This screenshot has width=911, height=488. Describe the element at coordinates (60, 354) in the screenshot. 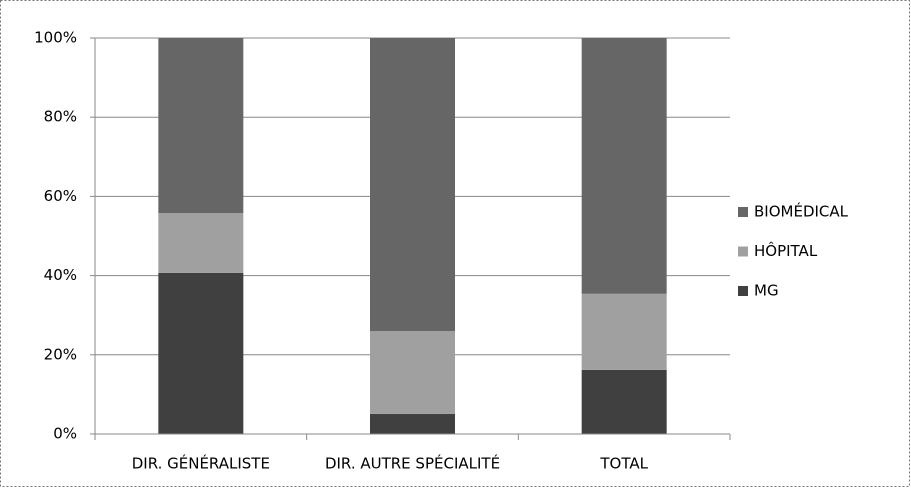

I see `y-tick-label: 20%` at that location.